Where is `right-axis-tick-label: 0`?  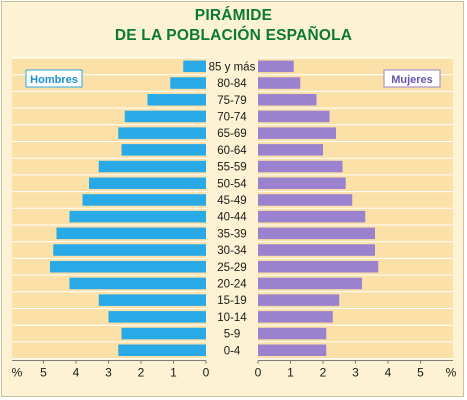 right-axis-tick-label: 0 is located at coordinates (258, 373).